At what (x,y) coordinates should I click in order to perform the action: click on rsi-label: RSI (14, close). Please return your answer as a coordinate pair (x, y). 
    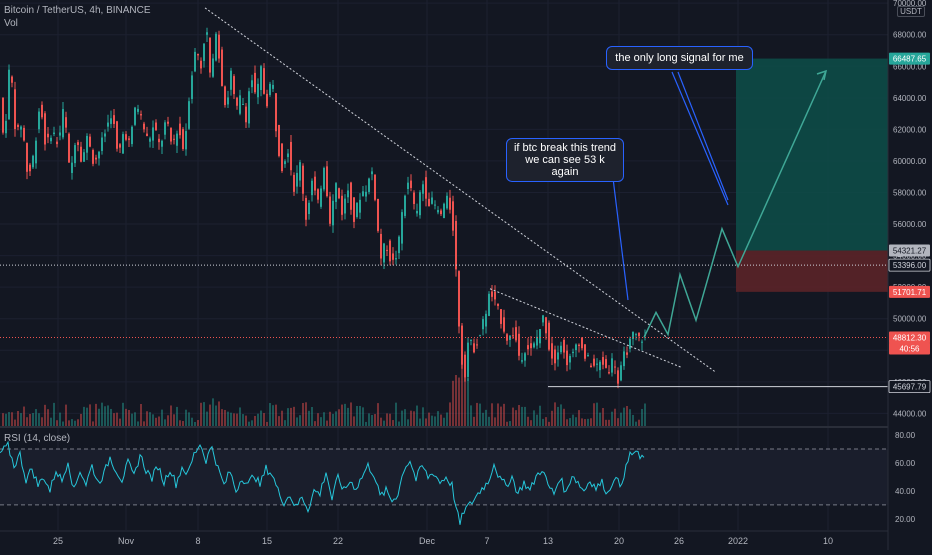
    Looking at the image, I should click on (37, 438).